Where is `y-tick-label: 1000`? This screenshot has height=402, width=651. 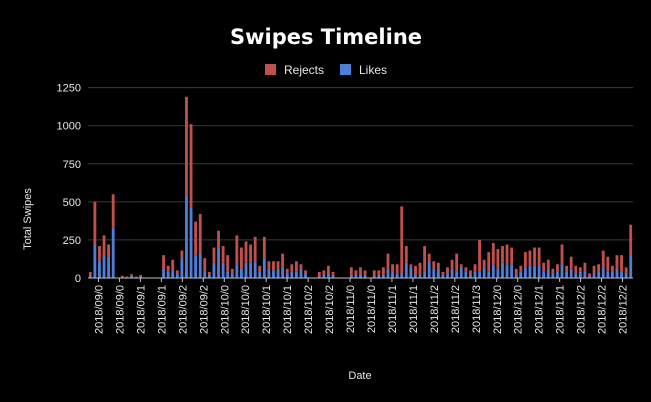 y-tick-label: 1000 is located at coordinates (69, 127).